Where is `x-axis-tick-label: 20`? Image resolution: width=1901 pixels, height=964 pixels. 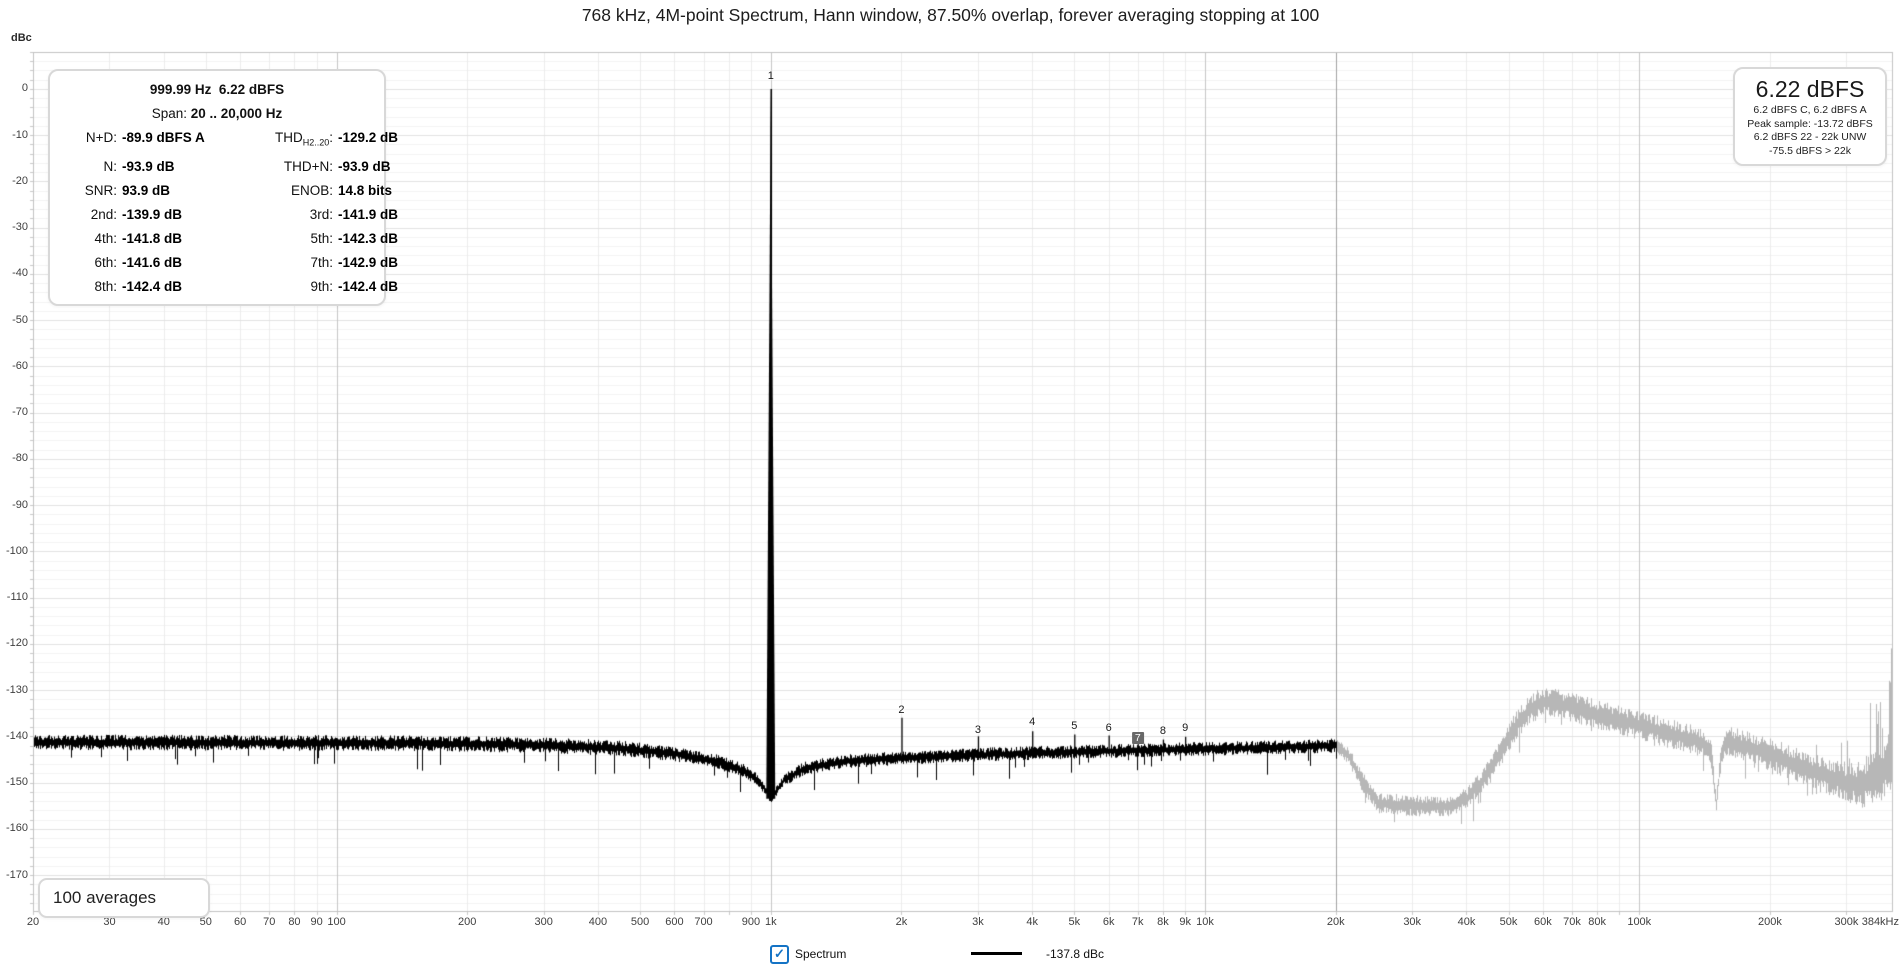 x-axis-tick-label: 20 is located at coordinates (33, 922).